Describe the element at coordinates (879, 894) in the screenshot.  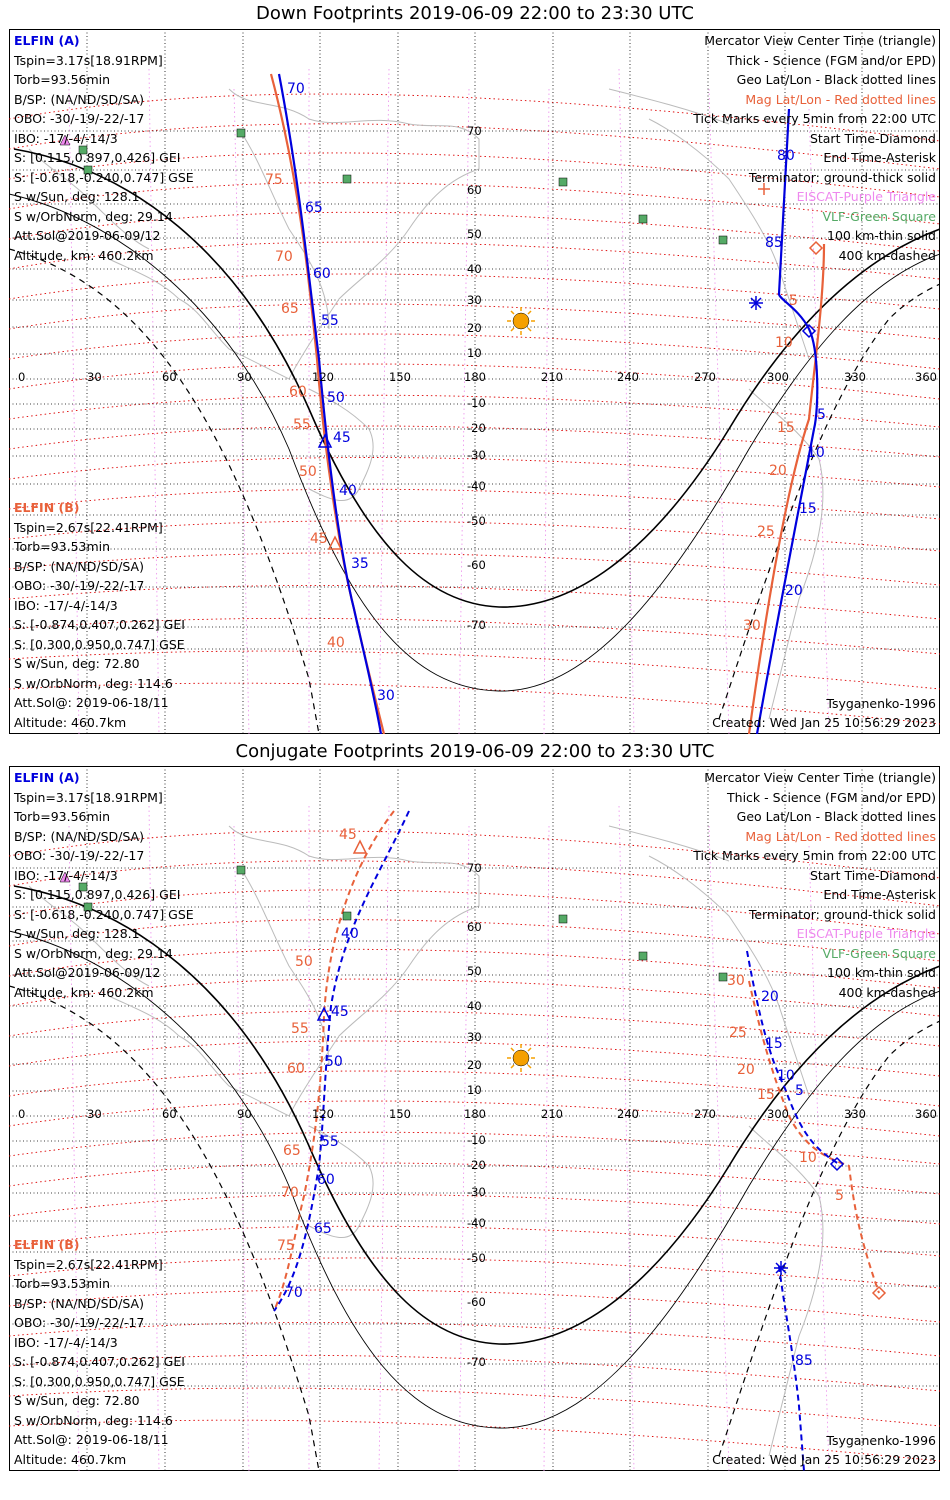
I see `legend-line: End Time-Asterisk` at that location.